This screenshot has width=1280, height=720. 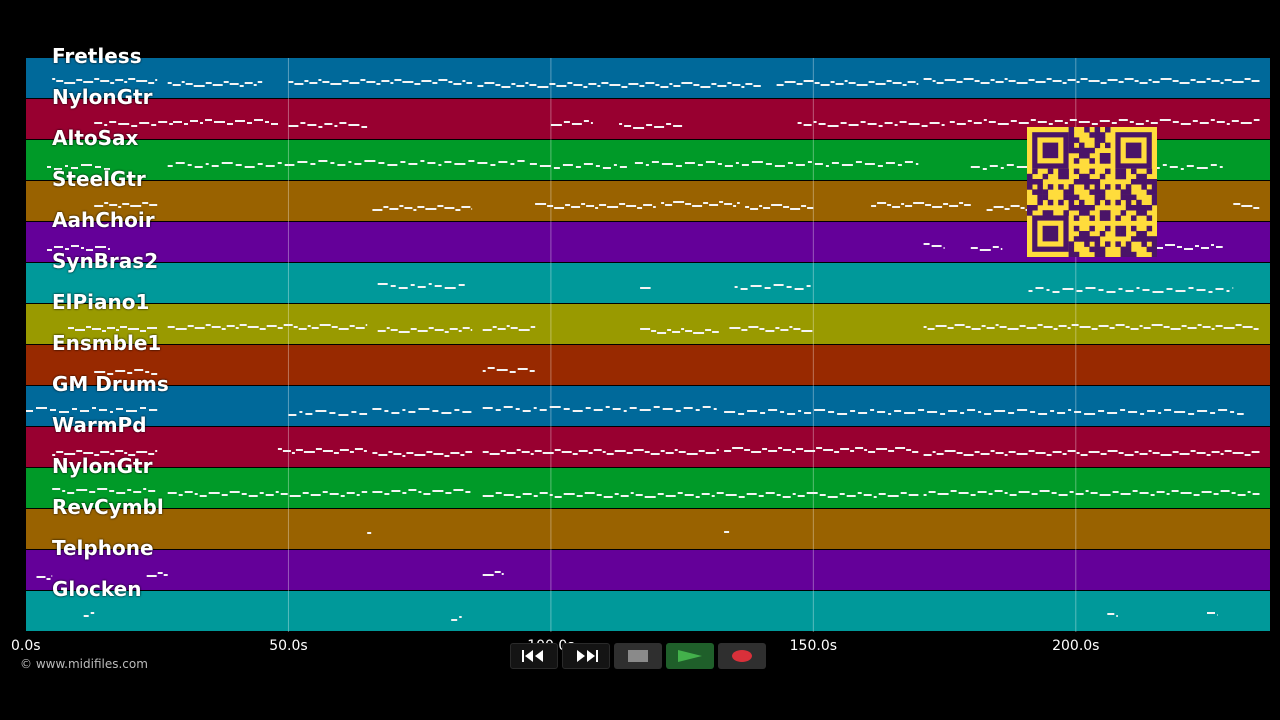 I want to click on play-button, so click(x=690, y=656).